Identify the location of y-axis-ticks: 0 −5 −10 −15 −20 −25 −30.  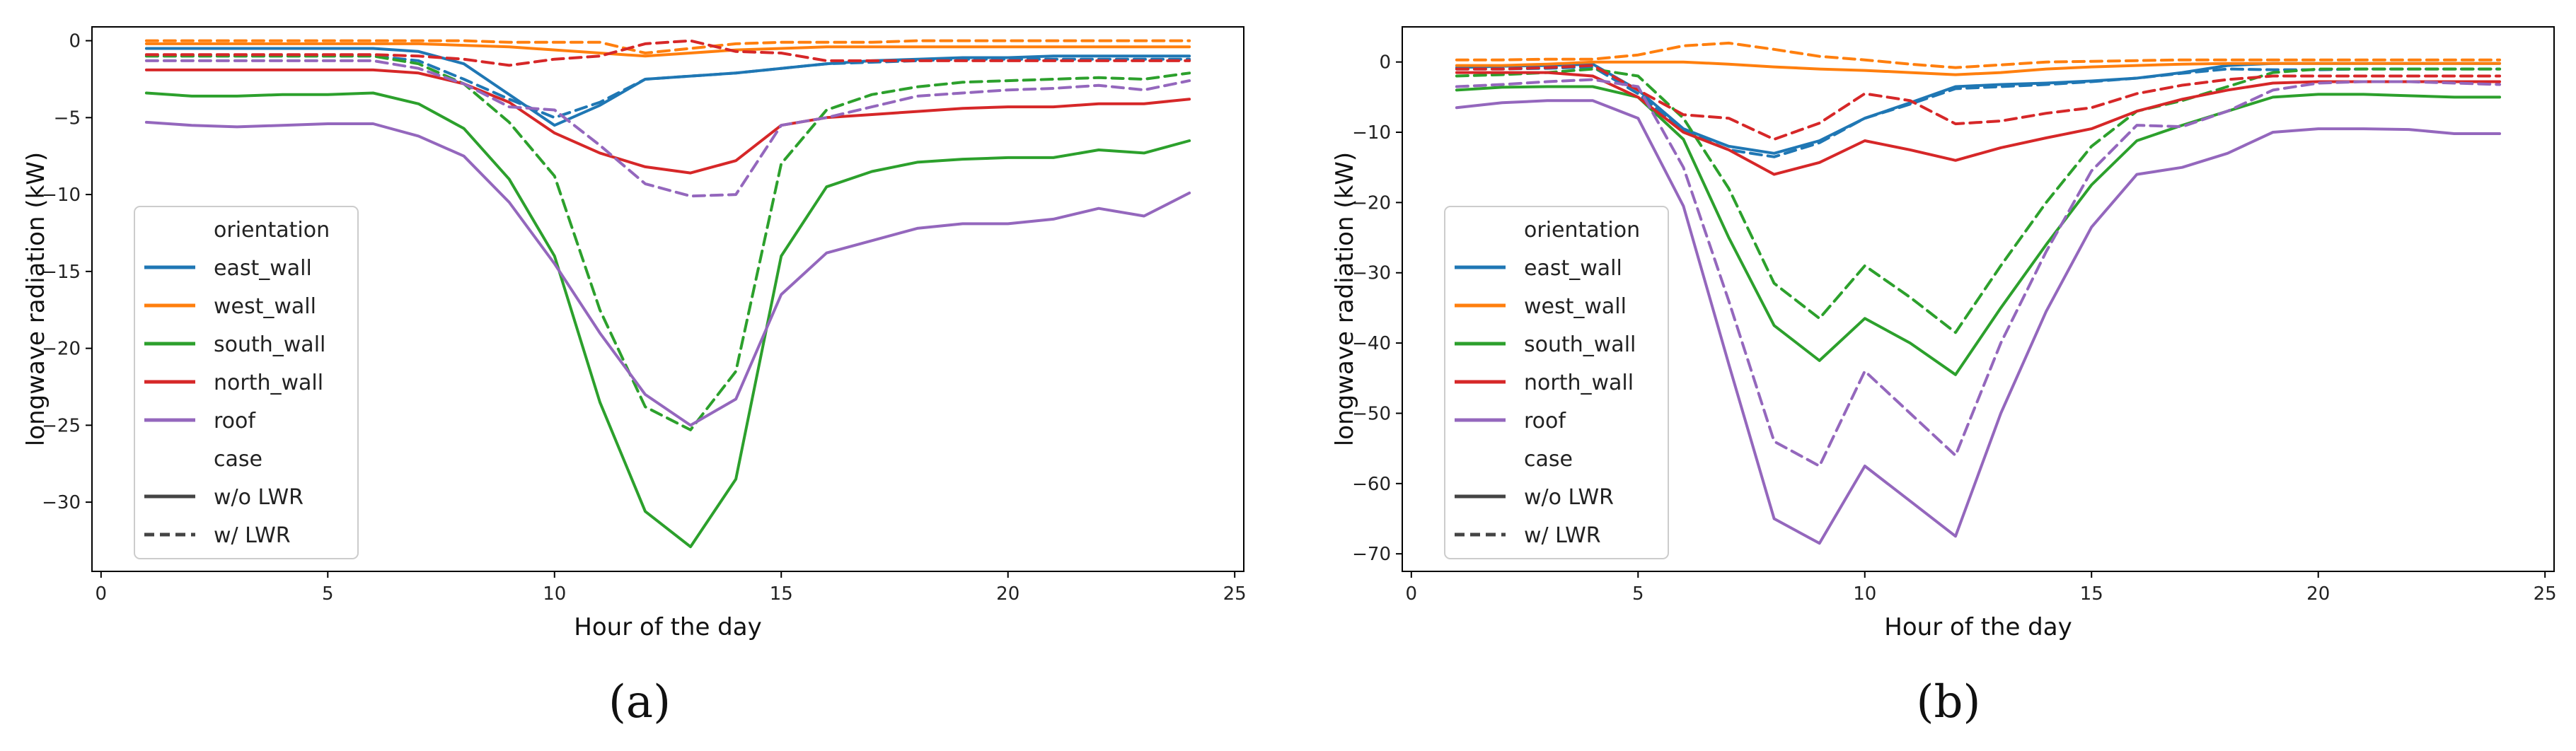
(67, 272).